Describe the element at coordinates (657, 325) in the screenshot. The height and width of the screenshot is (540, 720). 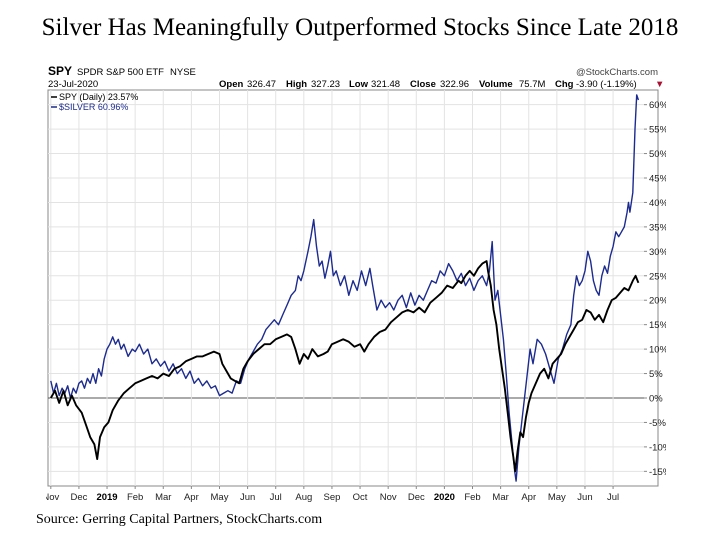
I see `y-tick-label: 15%` at that location.